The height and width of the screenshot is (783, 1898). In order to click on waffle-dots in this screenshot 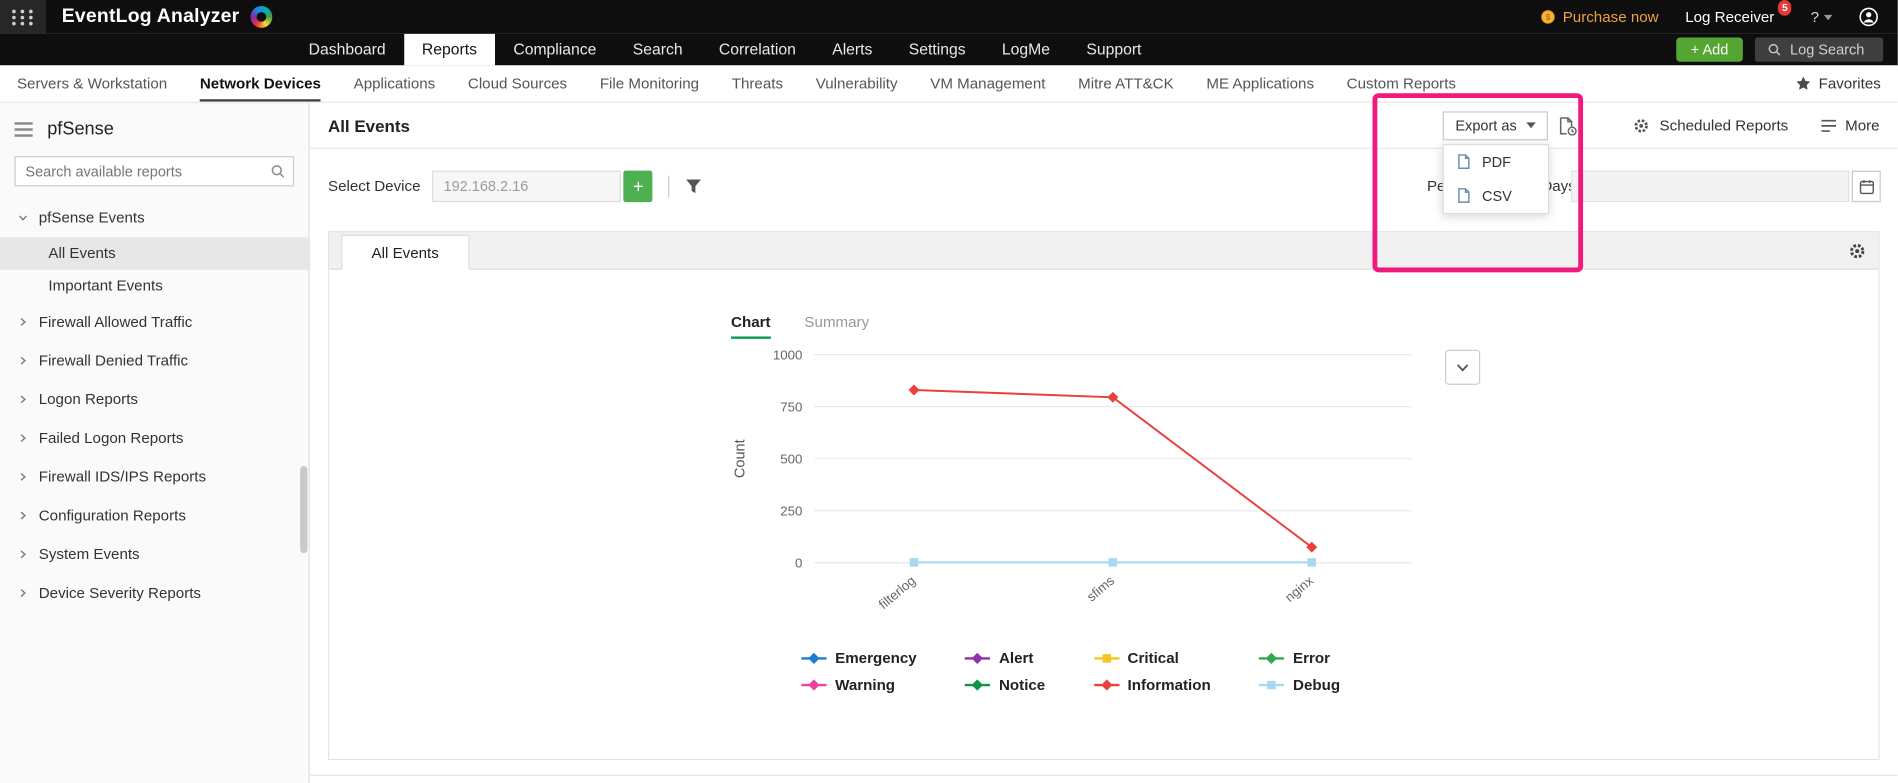, I will do `click(22, 17)`.